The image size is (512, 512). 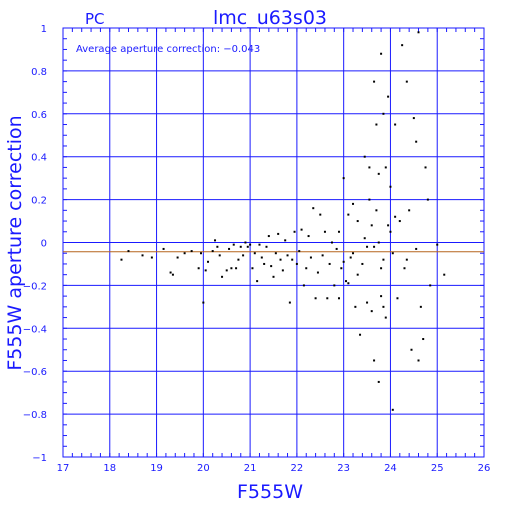 What do you see at coordinates (35, 329) in the screenshot?
I see `y-tick-label: −0.4` at bounding box center [35, 329].